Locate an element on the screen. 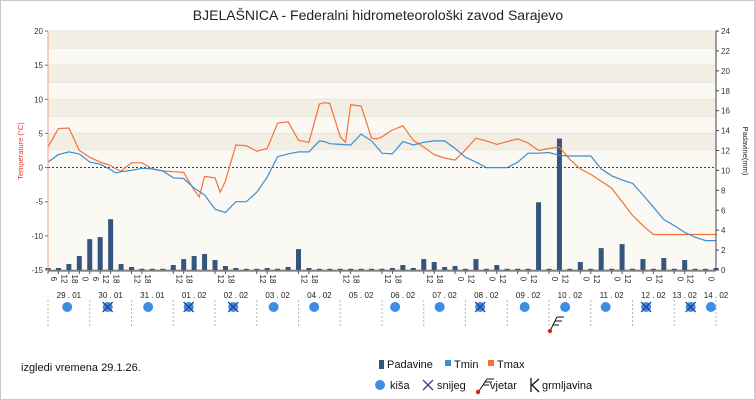  right-tick-label: 10 is located at coordinates (725, 170).